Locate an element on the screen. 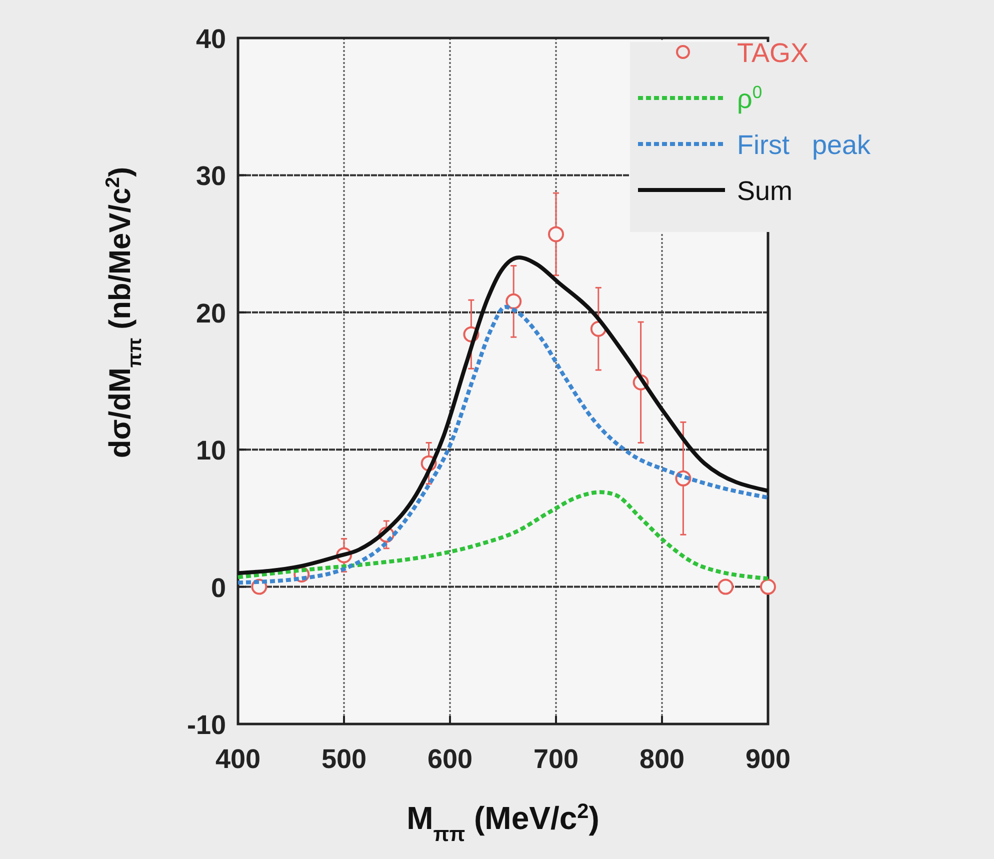  y-tick-label: -10 is located at coordinates (206, 725).